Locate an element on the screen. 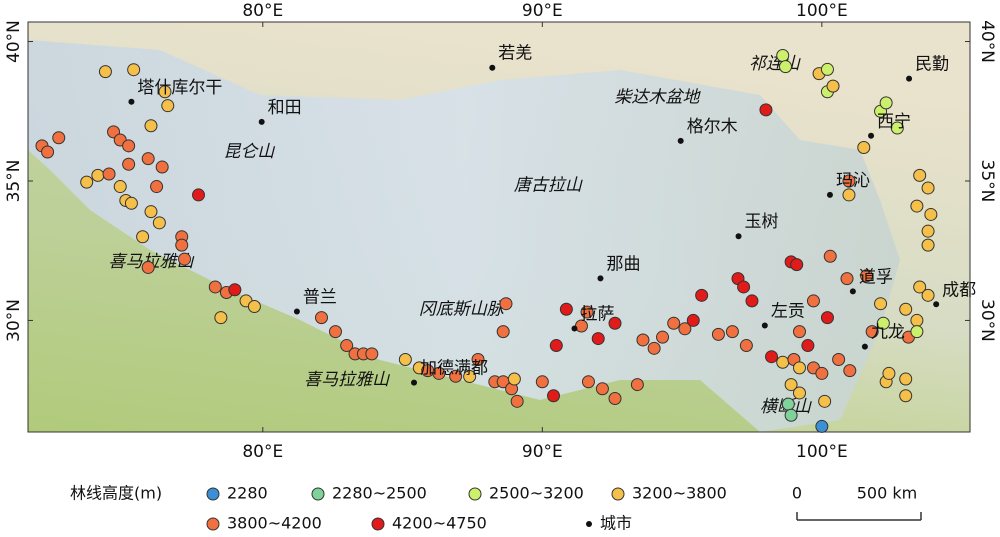 The height and width of the screenshot is (537, 1000). city-label: 玛沁 is located at coordinates (853, 181).